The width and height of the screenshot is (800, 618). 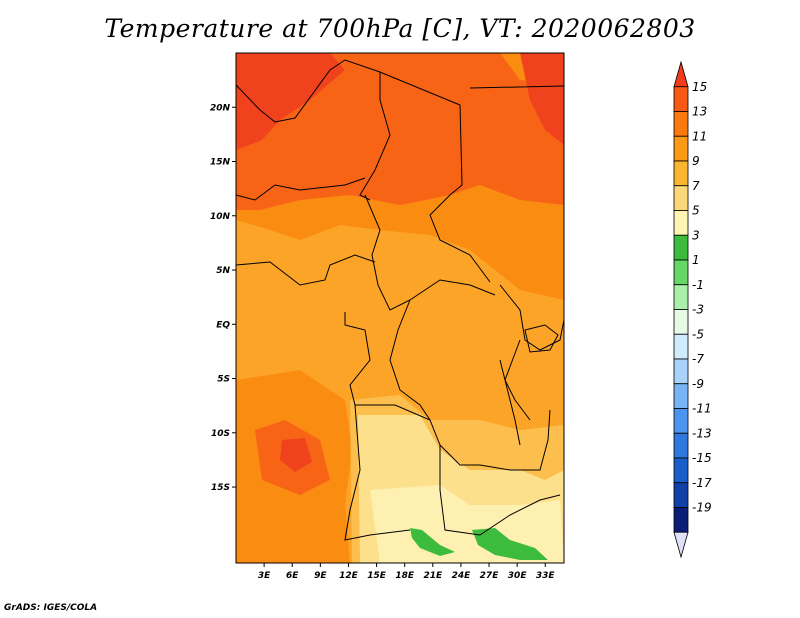 What do you see at coordinates (542, 99) in the screenshot?
I see `field-13-15-ne` at bounding box center [542, 99].